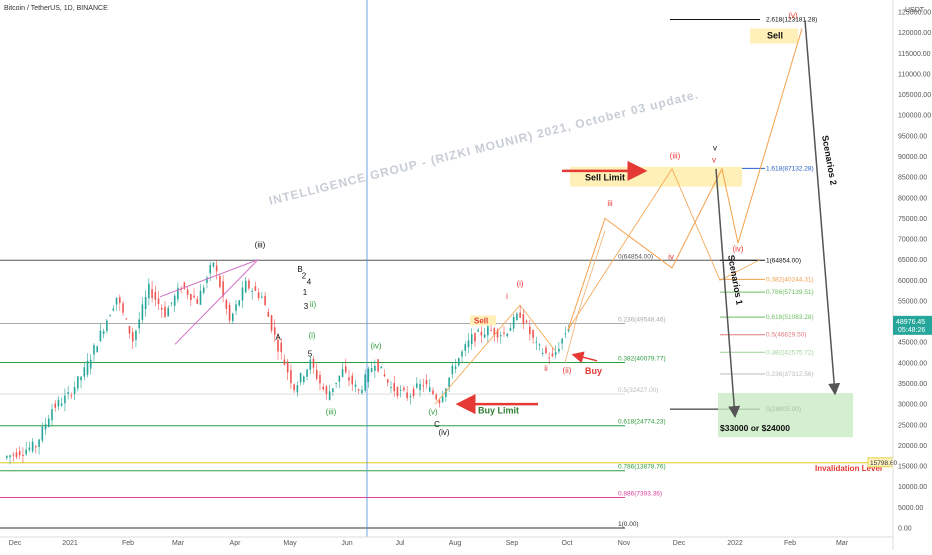 The image size is (932, 555). I want to click on y-tick-label: 5000.00, so click(910, 508).